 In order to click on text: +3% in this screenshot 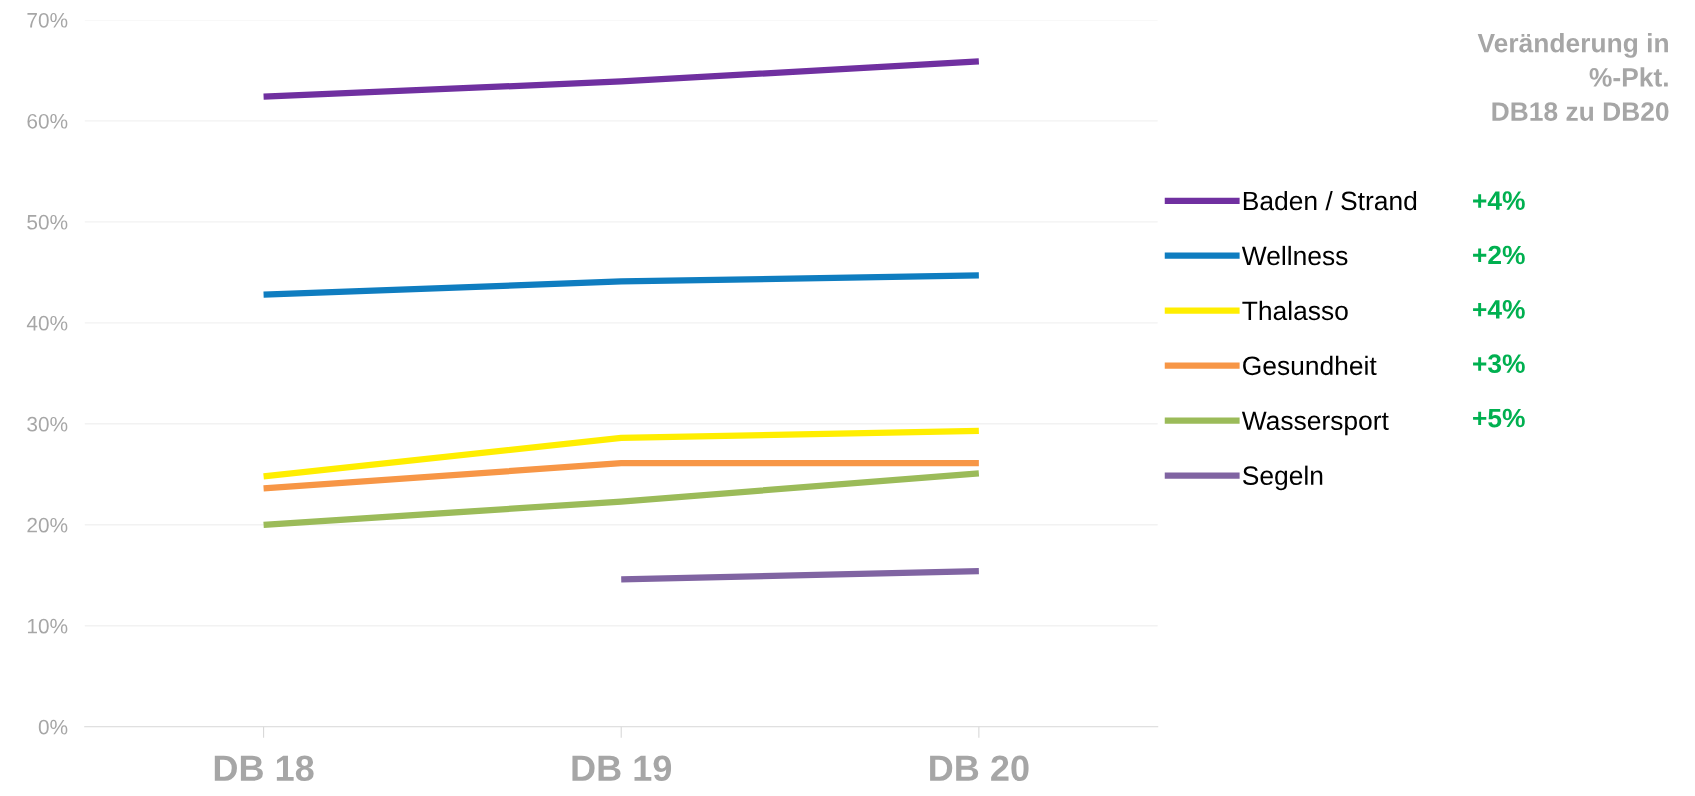, I will do `click(1499, 364)`.